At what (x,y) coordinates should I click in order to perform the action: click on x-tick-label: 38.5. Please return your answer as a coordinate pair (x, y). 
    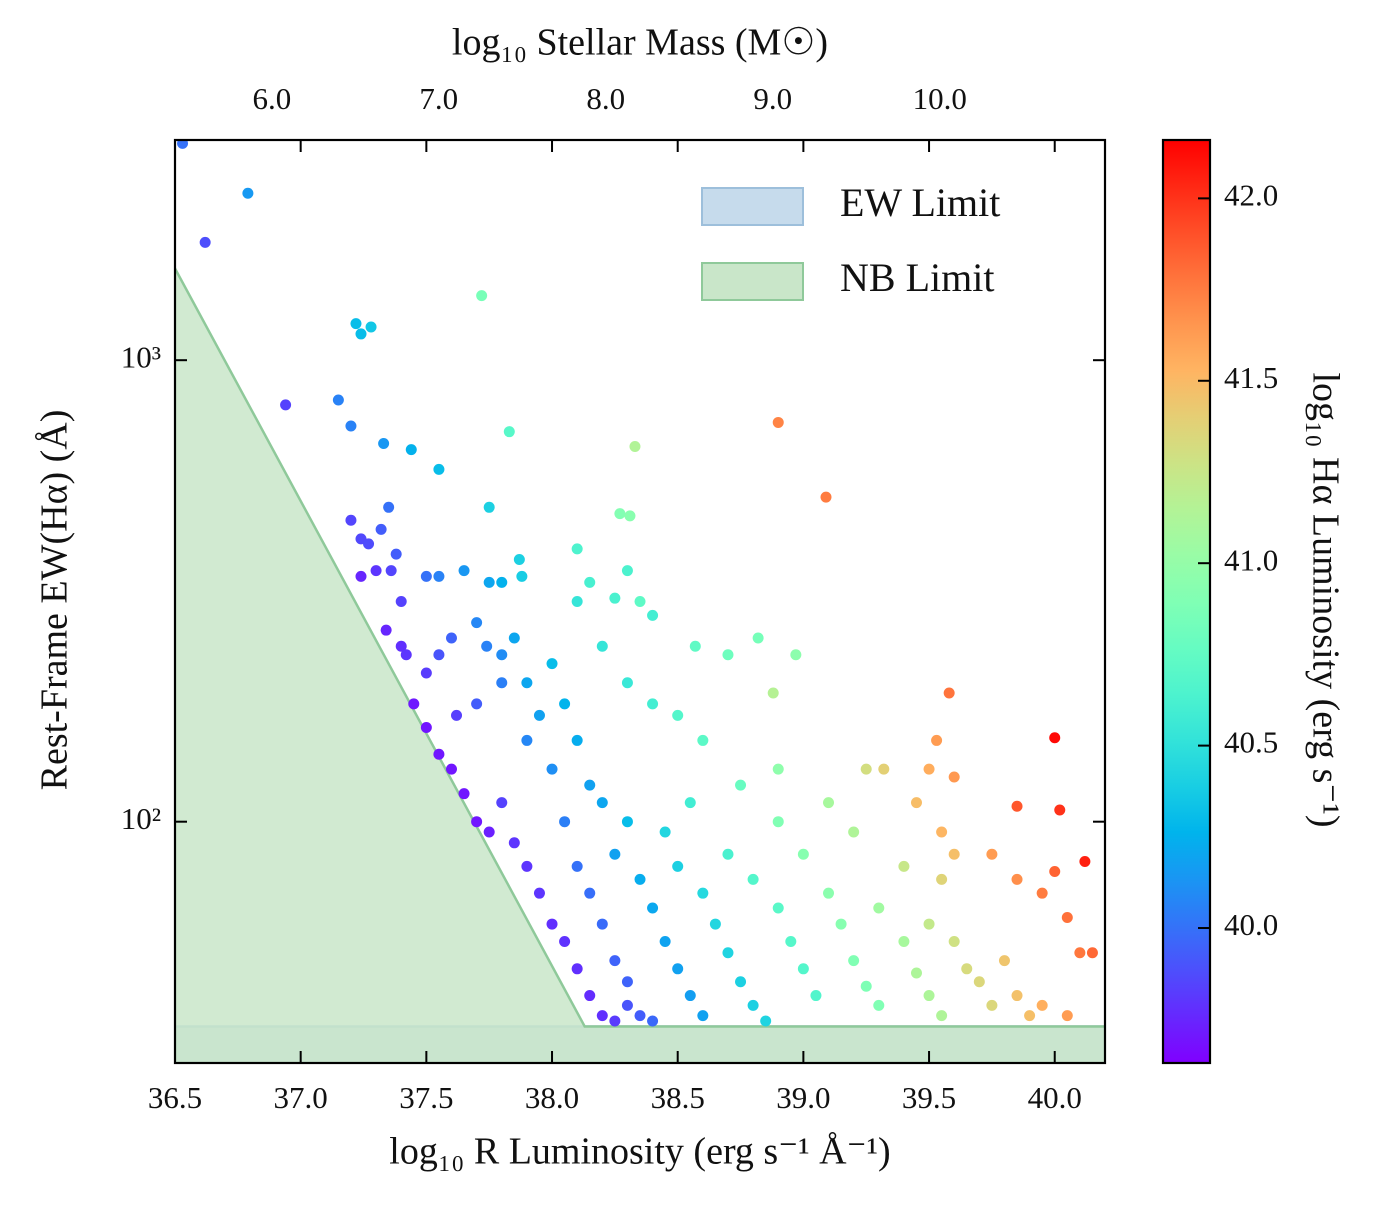
    Looking at the image, I should click on (678, 1097).